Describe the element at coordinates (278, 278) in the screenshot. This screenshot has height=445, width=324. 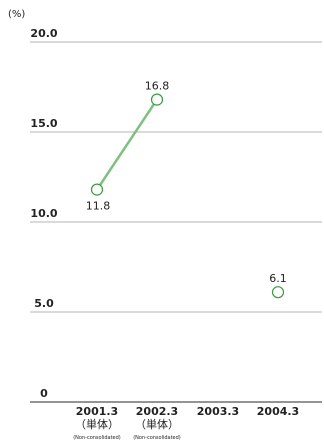
I see `data-label: 6.1` at that location.